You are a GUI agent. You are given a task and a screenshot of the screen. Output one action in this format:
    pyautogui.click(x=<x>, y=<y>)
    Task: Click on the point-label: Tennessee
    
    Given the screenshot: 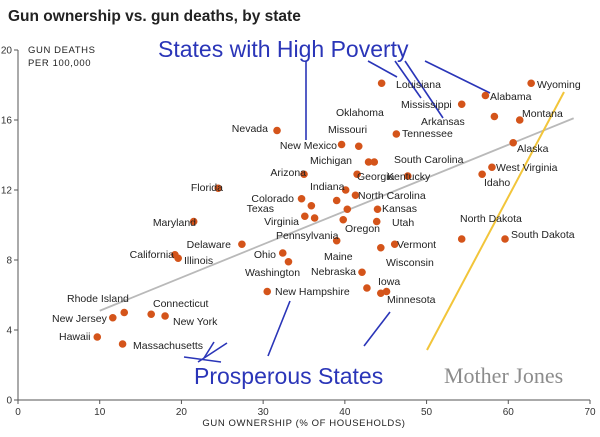 What is the action you would take?
    pyautogui.click(x=427, y=134)
    